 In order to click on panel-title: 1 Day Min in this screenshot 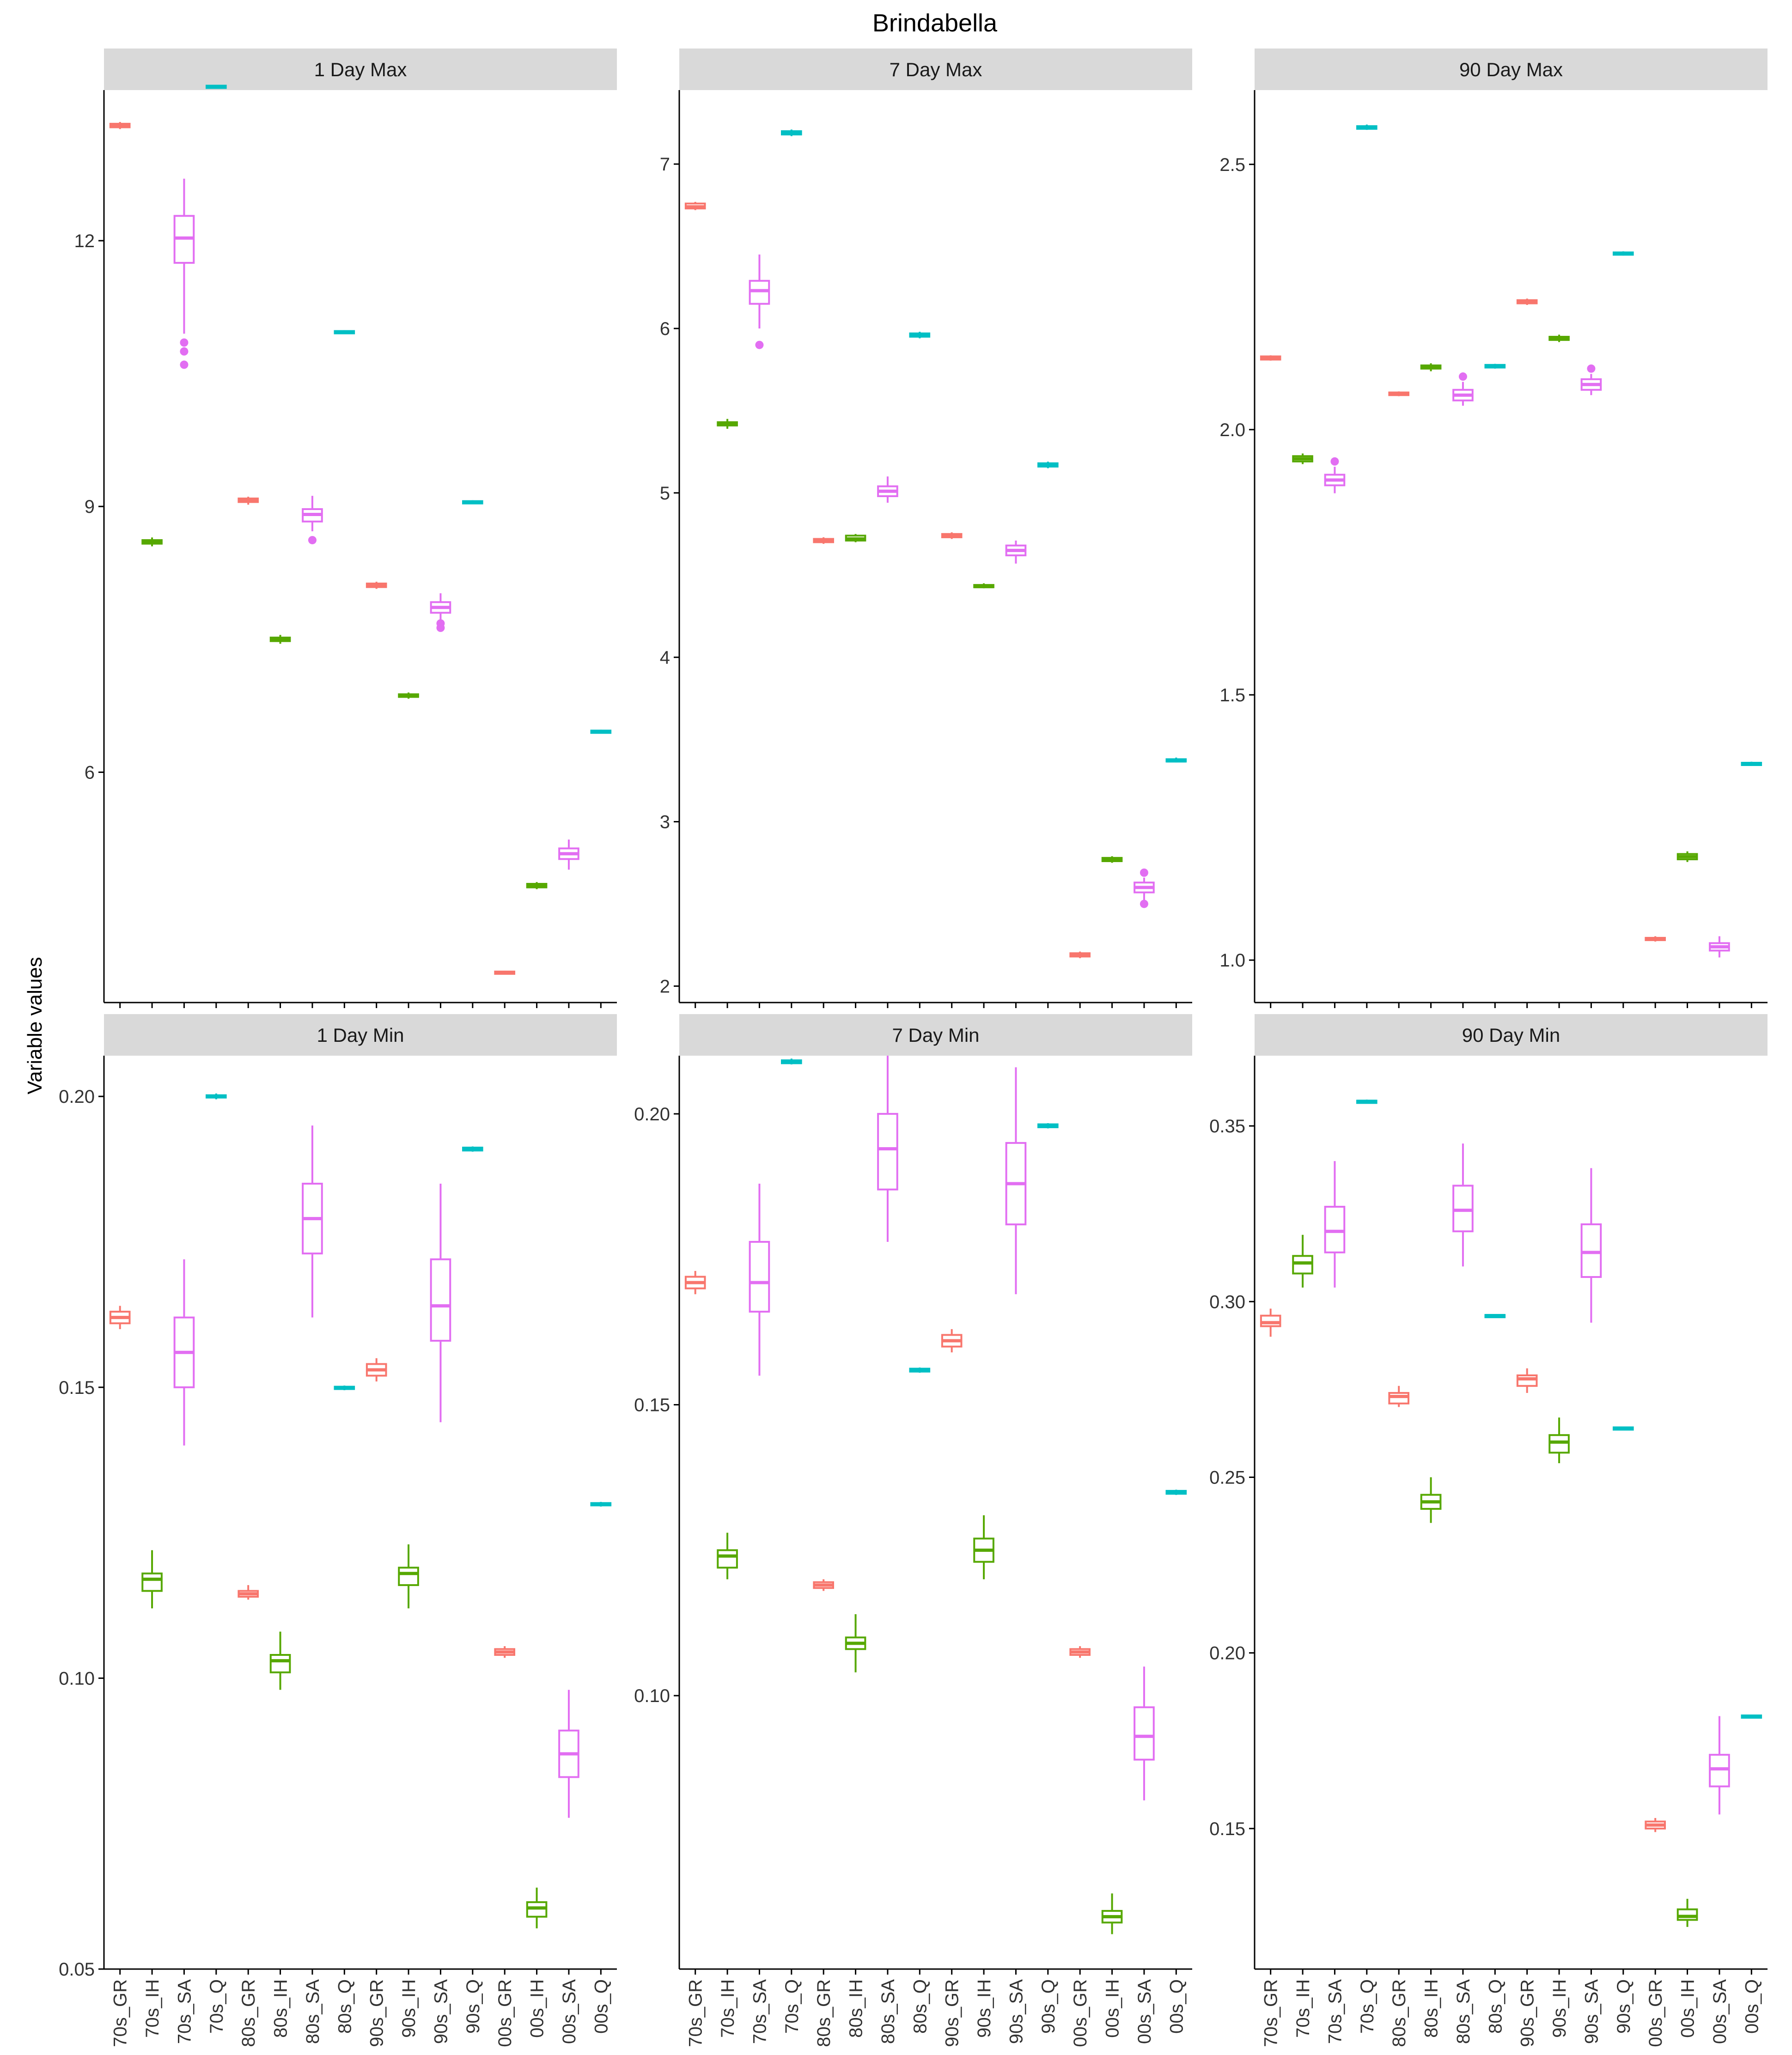, I will do `click(360, 1035)`.